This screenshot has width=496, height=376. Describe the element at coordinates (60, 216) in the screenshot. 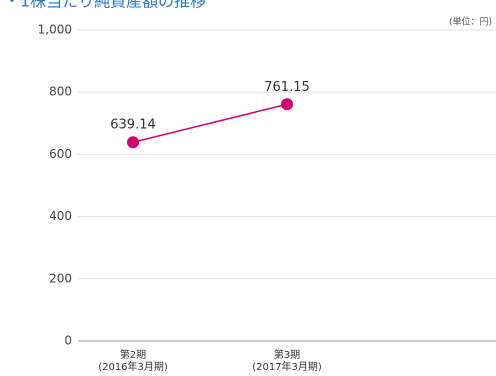

I see `y-tick-label: 400` at that location.